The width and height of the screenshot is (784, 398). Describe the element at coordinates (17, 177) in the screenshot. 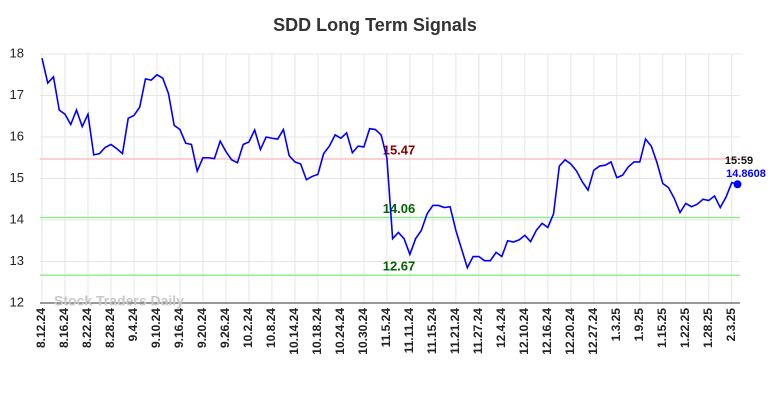

I see `y-tick-label: 15` at that location.